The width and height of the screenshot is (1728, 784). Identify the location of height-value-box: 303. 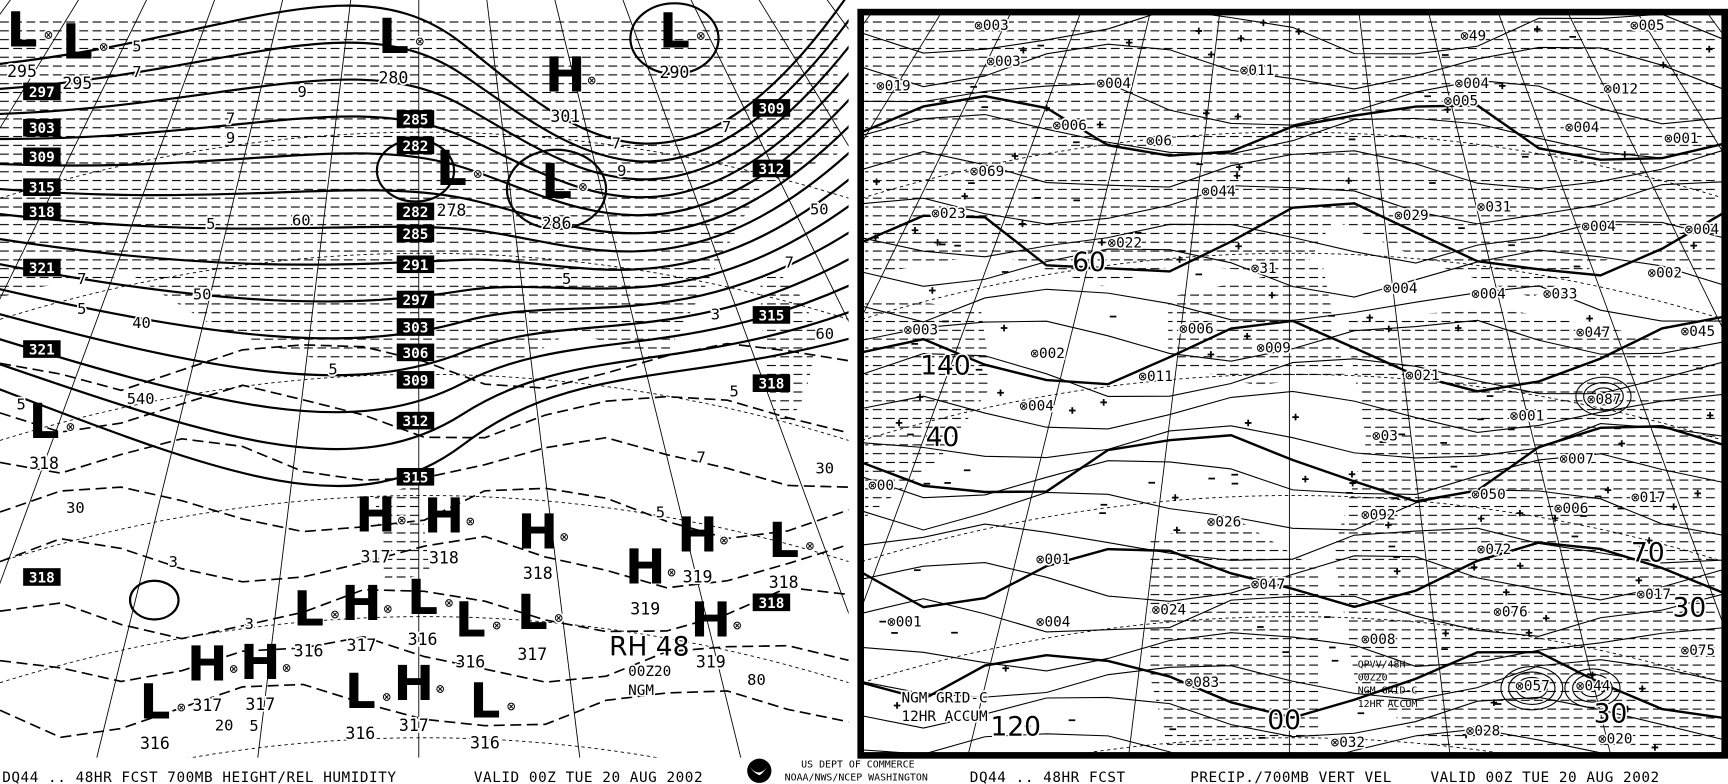
(42, 127).